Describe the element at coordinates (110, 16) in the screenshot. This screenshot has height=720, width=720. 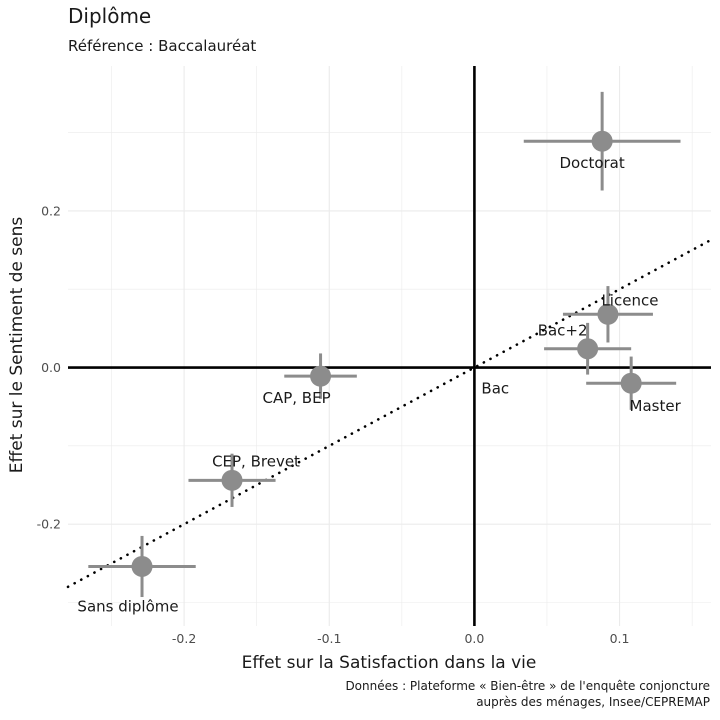
I see `chart-title: Diplôme` at that location.